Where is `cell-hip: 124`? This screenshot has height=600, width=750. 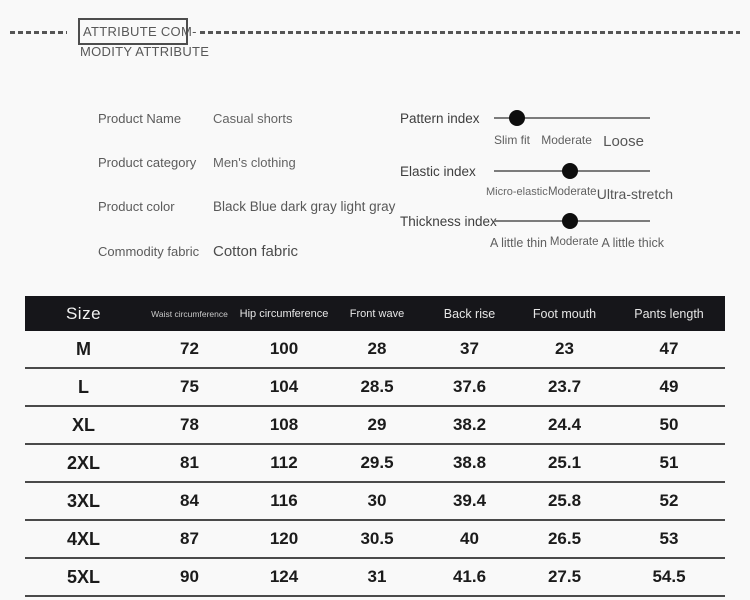
cell-hip: 124 is located at coordinates (284, 576).